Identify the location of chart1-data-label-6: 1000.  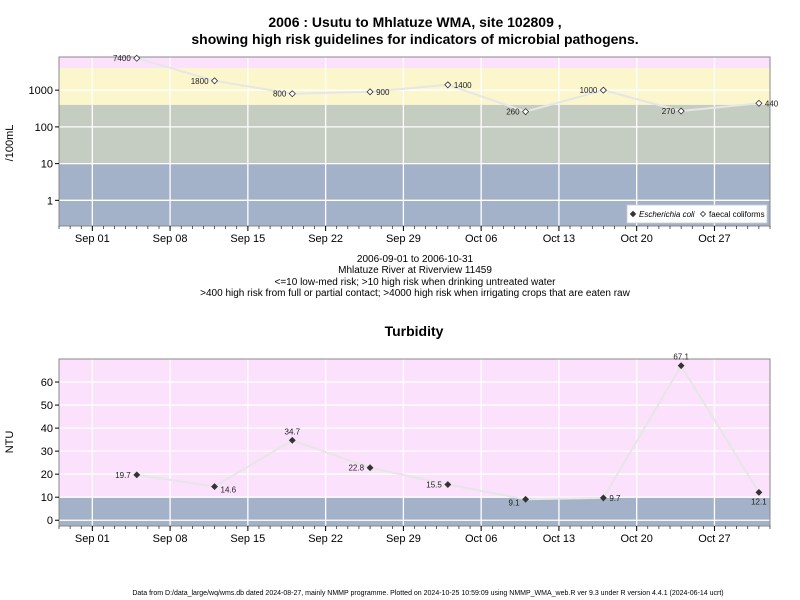
(589, 90).